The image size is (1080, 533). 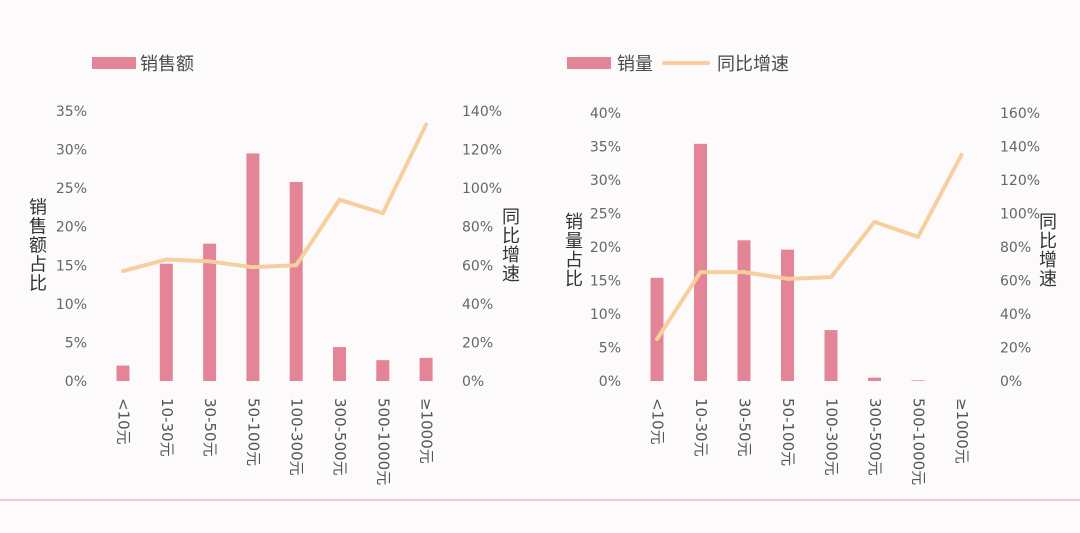 I want to click on legend-label: 销量, so click(x=635, y=64).